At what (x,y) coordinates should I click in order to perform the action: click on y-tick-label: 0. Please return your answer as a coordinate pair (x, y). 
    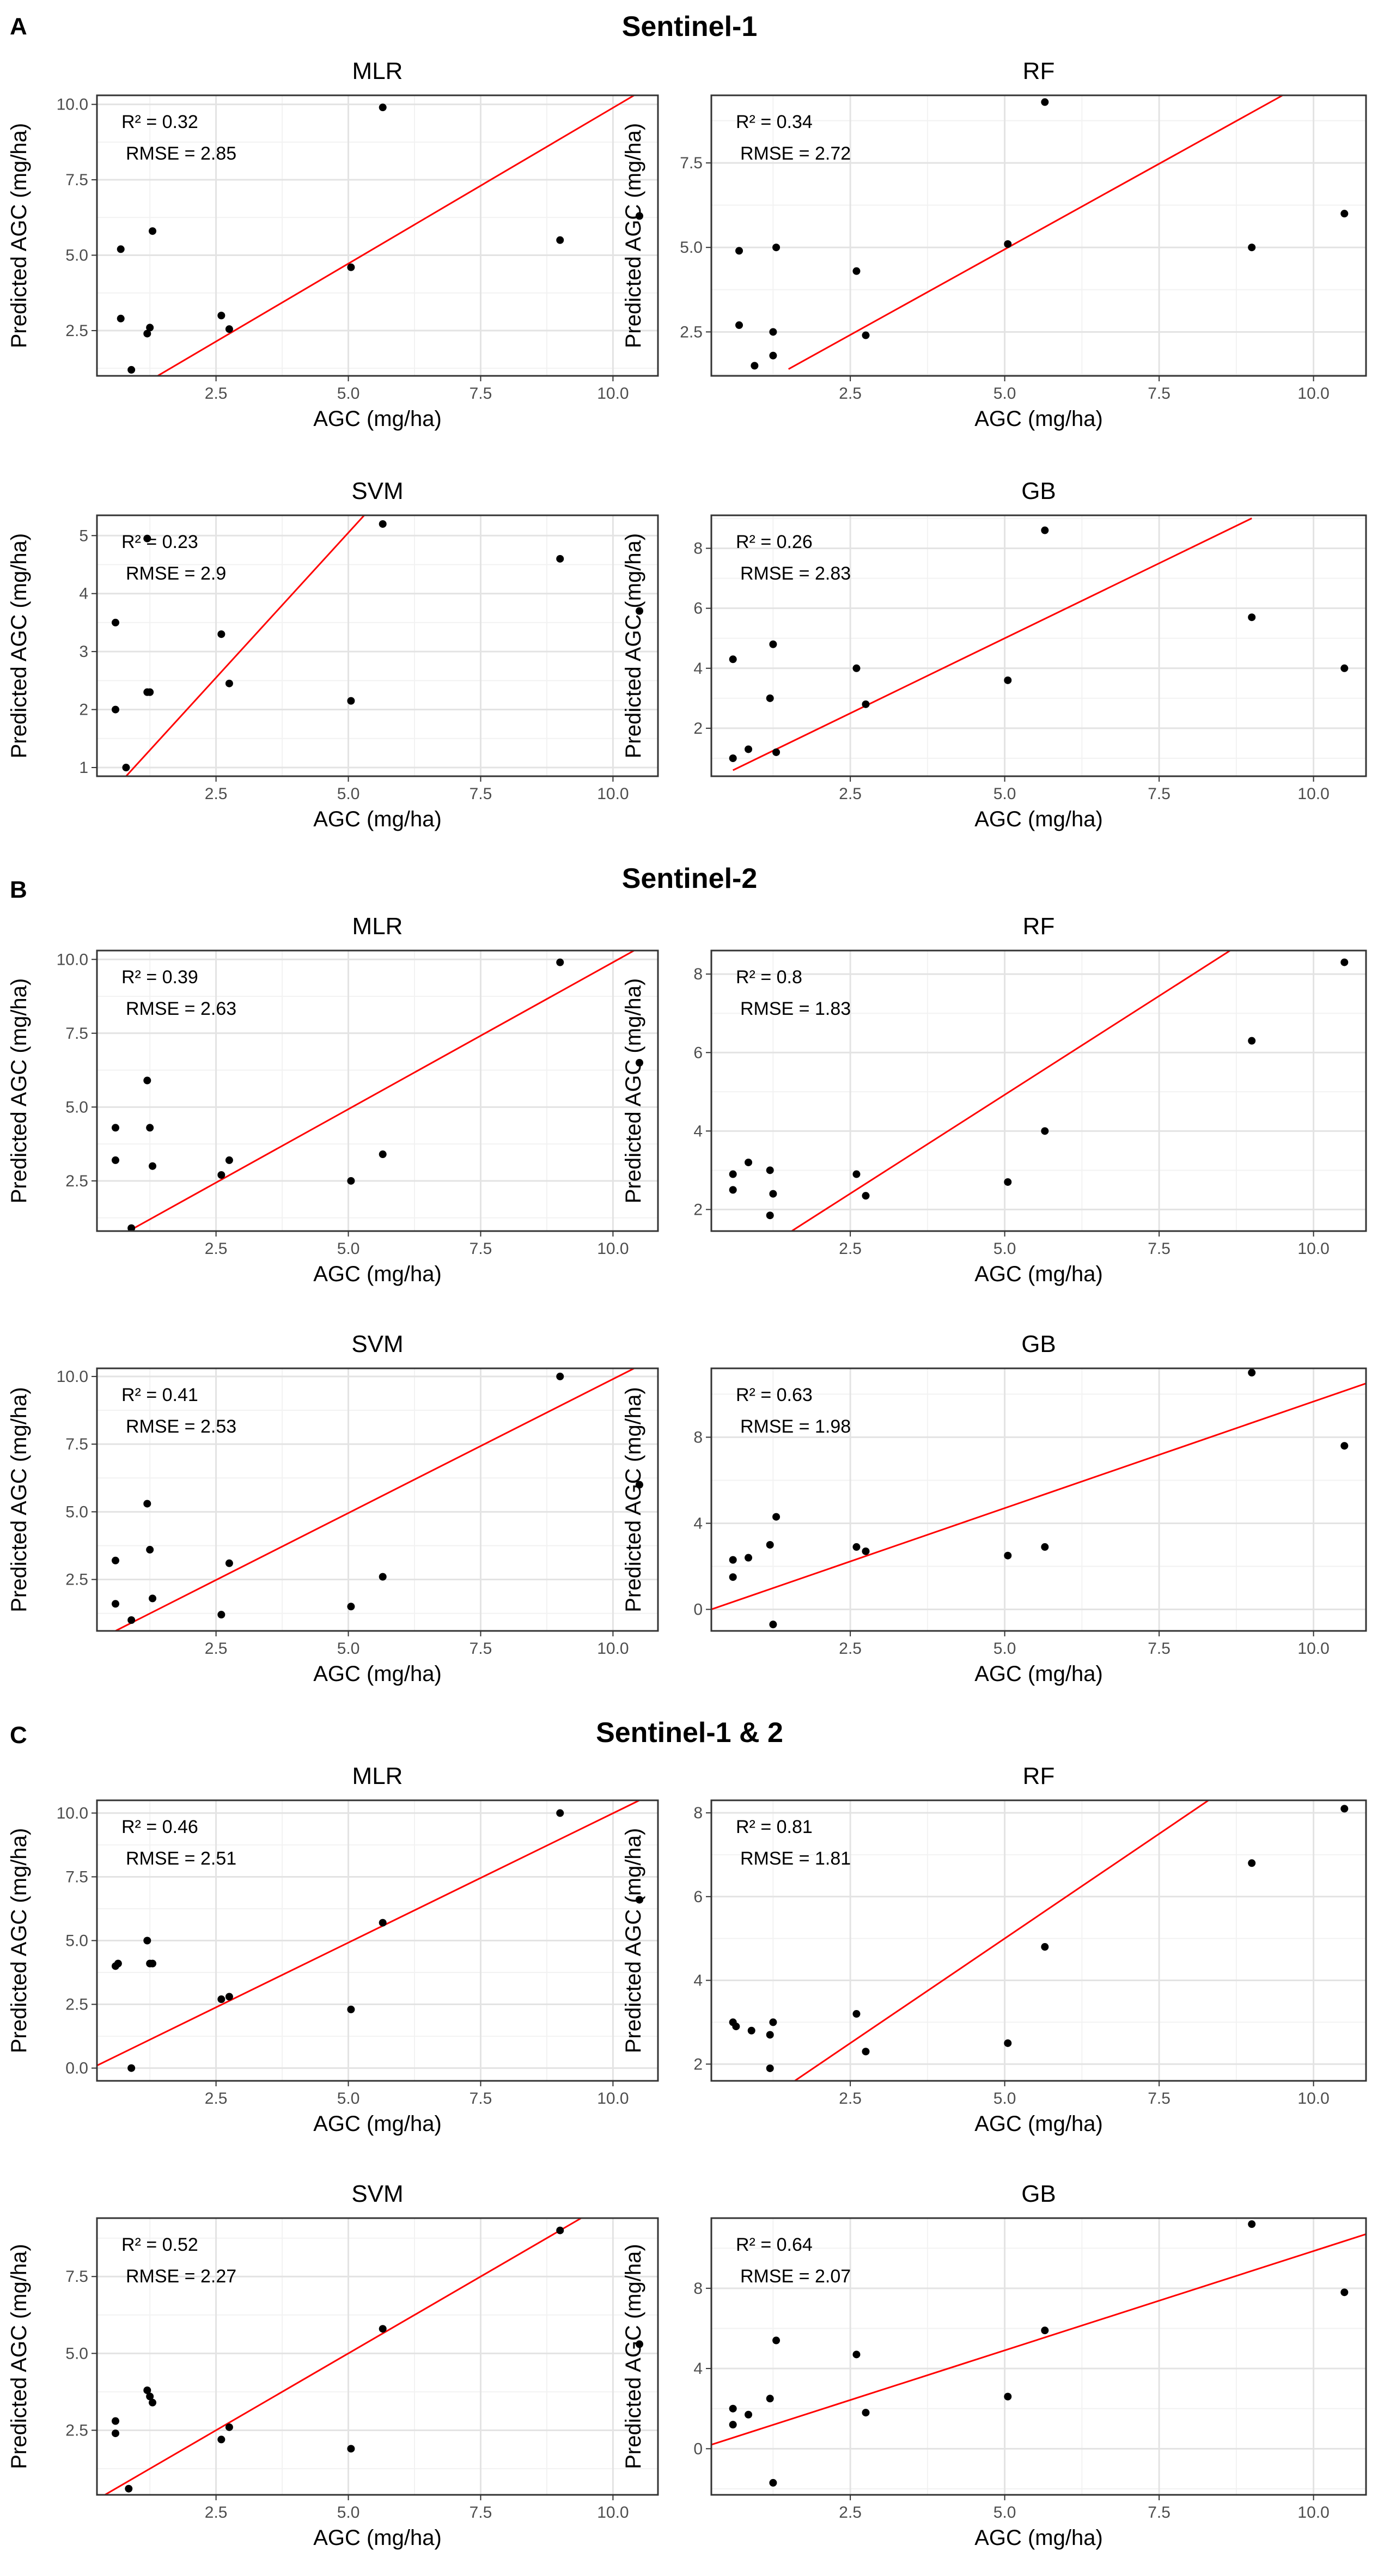
    Looking at the image, I should click on (698, 2449).